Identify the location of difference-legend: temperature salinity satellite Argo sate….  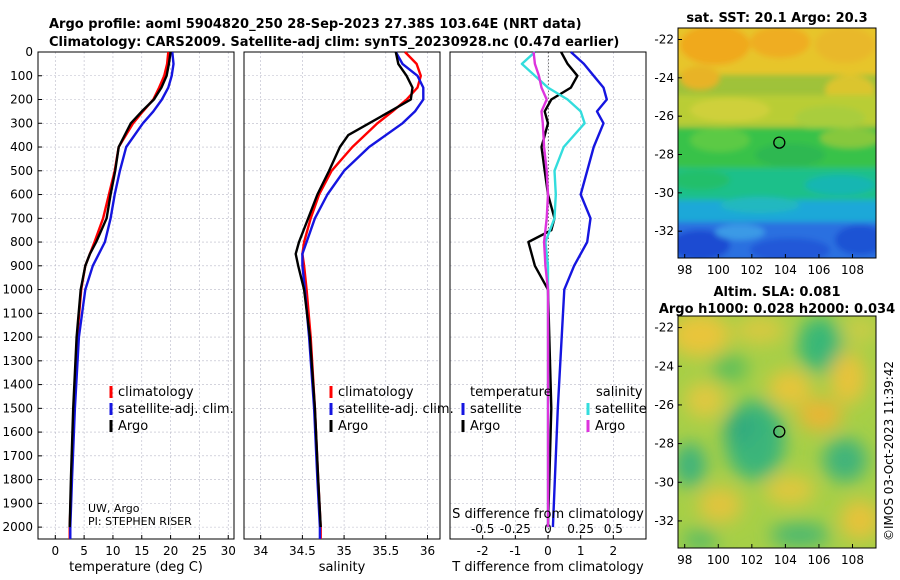
(554, 409).